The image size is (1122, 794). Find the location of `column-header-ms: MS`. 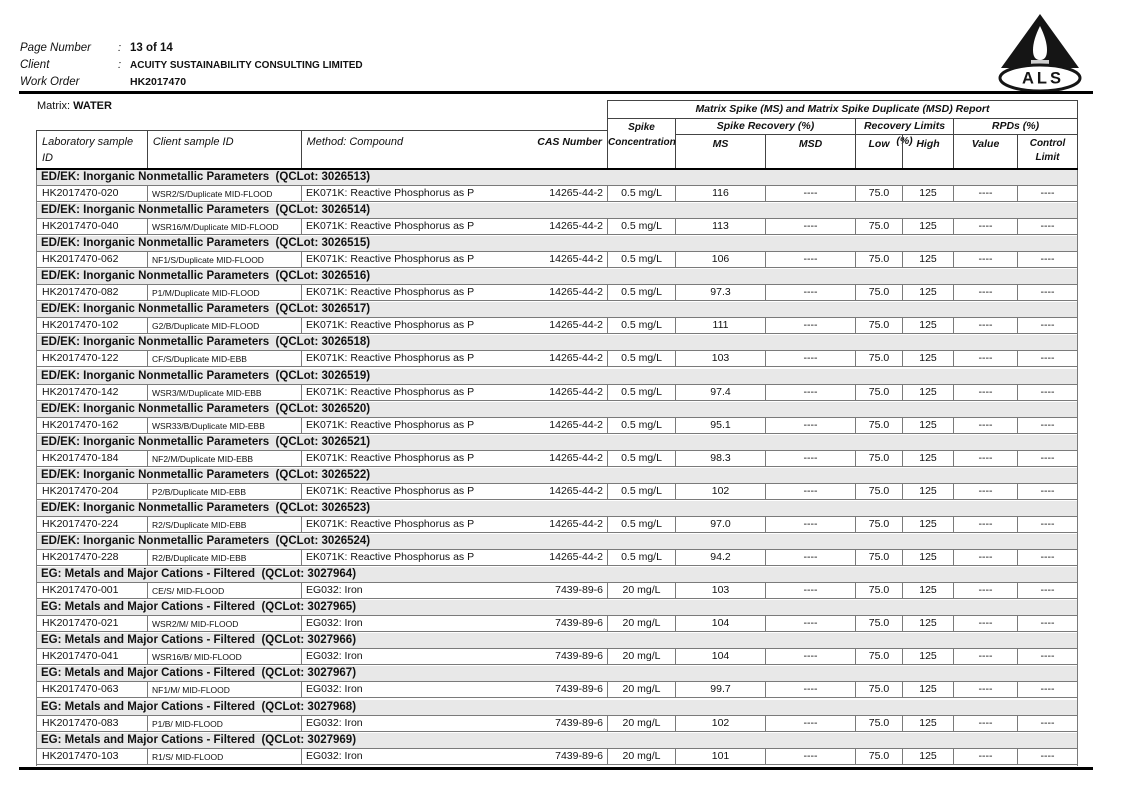

column-header-ms: MS is located at coordinates (721, 152).